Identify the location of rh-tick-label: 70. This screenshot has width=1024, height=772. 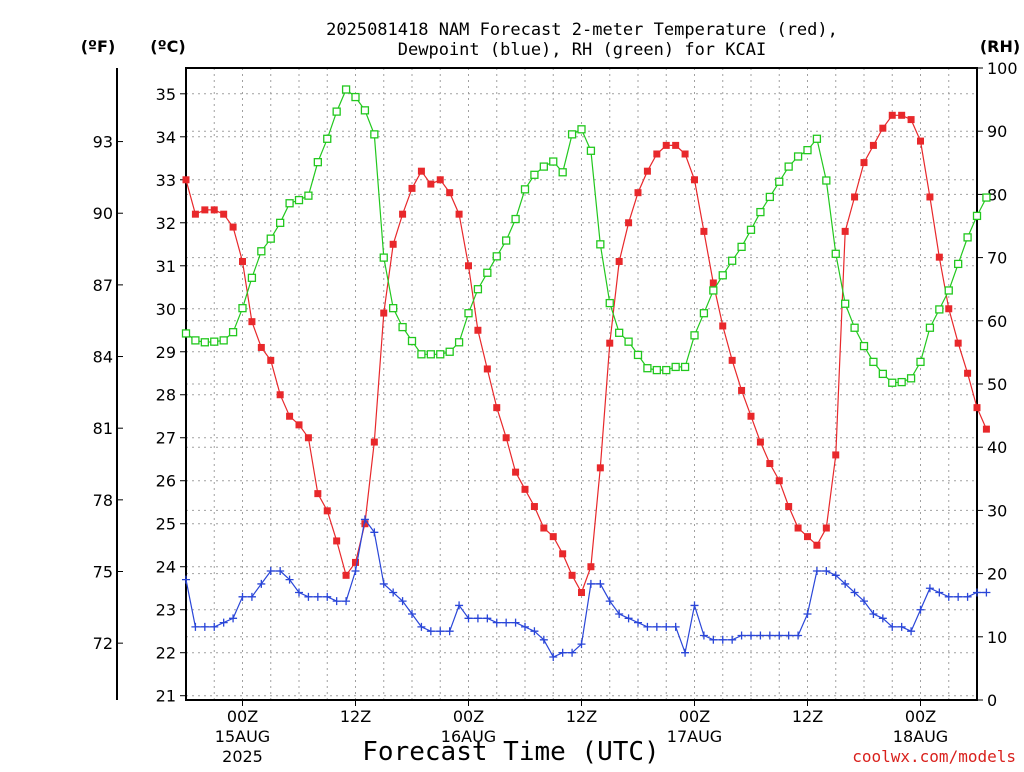
(997, 258).